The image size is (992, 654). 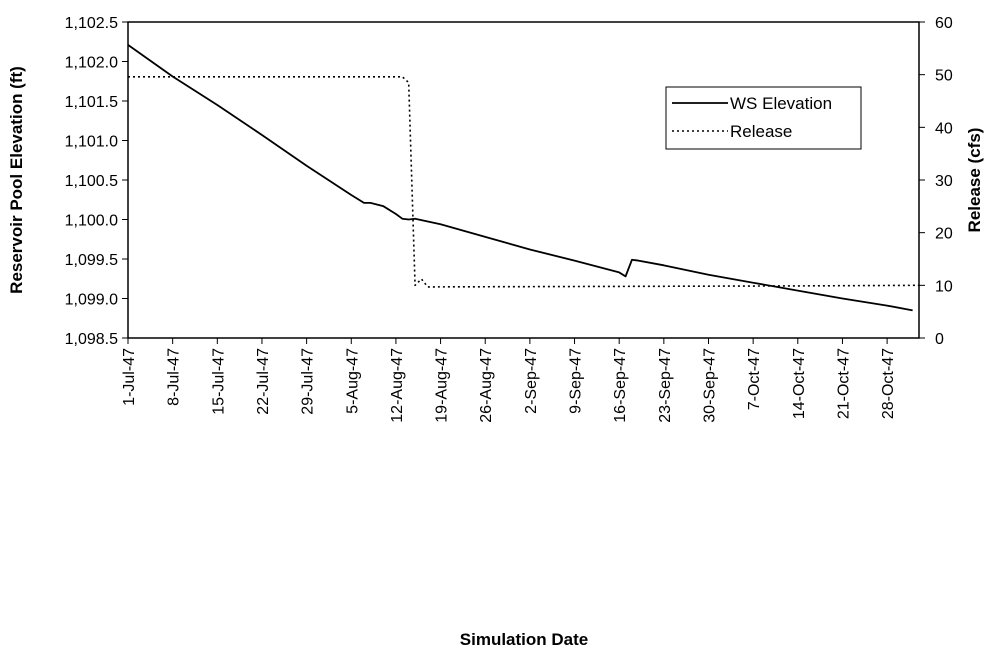 I want to click on legend: WS Elevation Release, so click(x=763, y=118).